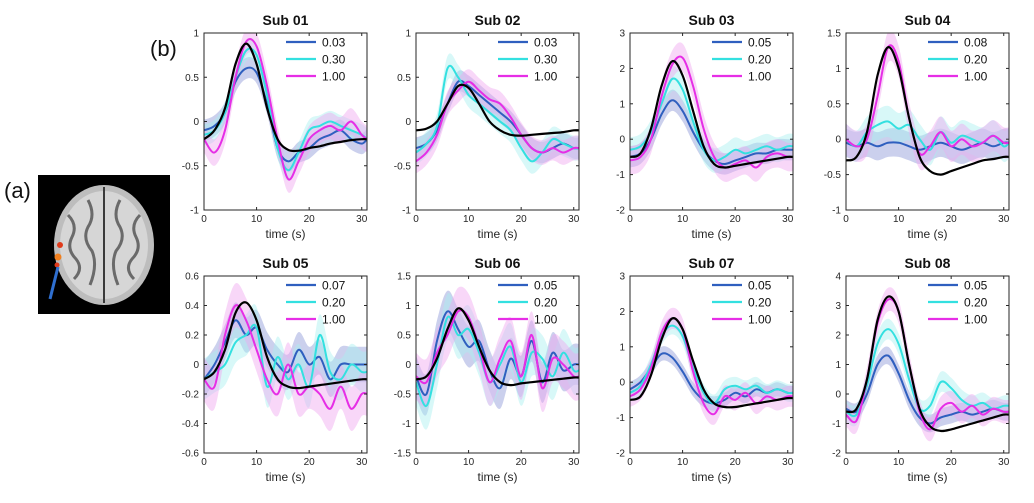 The height and width of the screenshot is (503, 1034). I want to click on brain-axial-slice-image, so click(104, 244).